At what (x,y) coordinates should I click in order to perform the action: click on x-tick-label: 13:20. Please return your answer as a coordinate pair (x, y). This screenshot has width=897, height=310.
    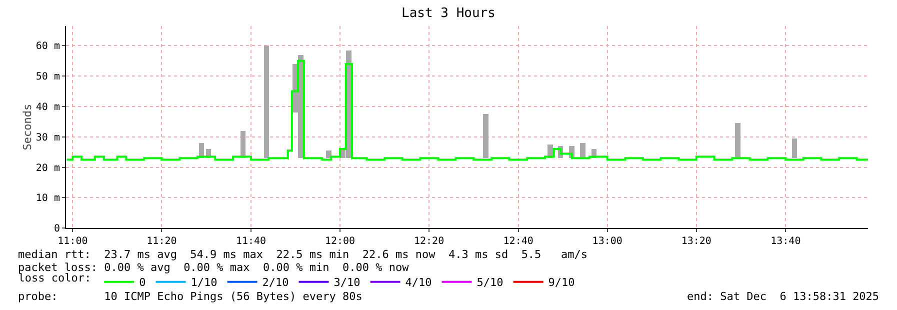
    Looking at the image, I should click on (696, 241).